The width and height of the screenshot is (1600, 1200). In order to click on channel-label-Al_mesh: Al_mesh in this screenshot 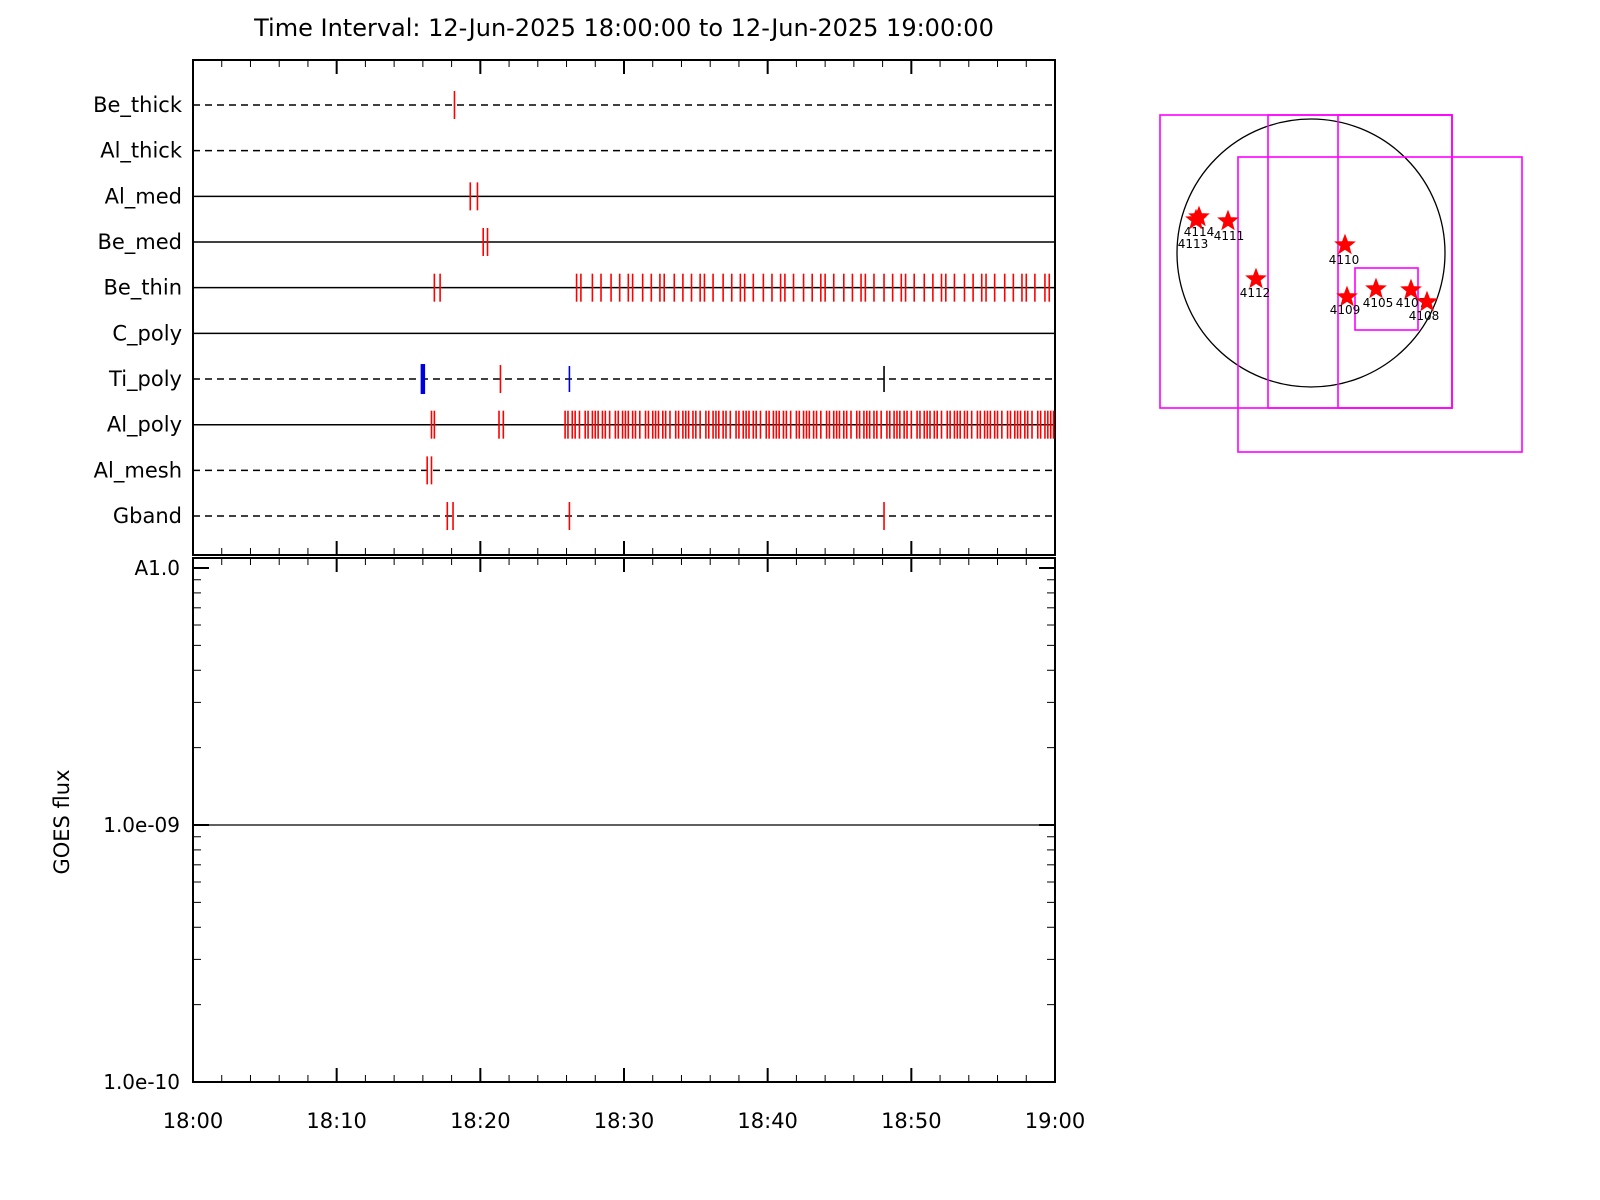, I will do `click(138, 470)`.